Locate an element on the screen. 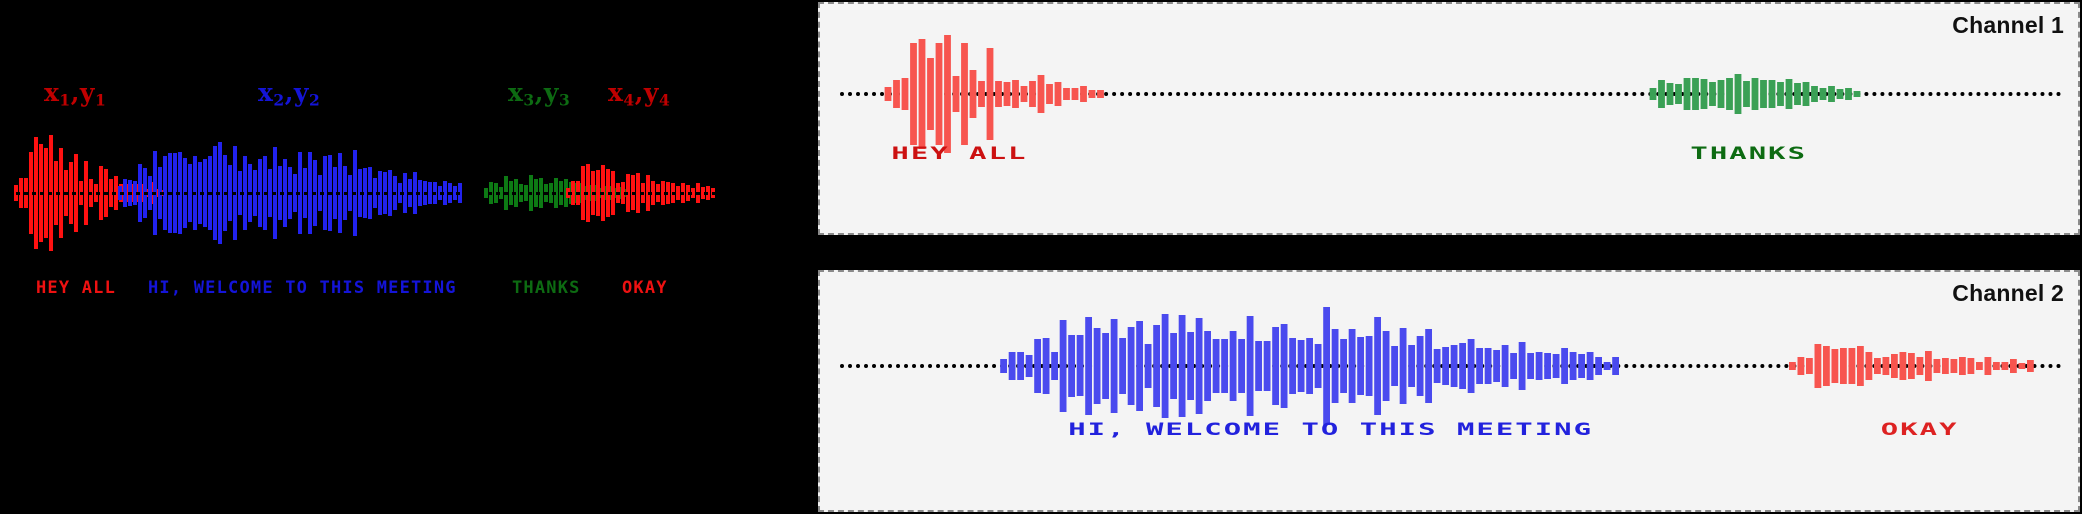 The height and width of the screenshot is (514, 2082). mixed-caption-c4: OKAY is located at coordinates (645, 288).